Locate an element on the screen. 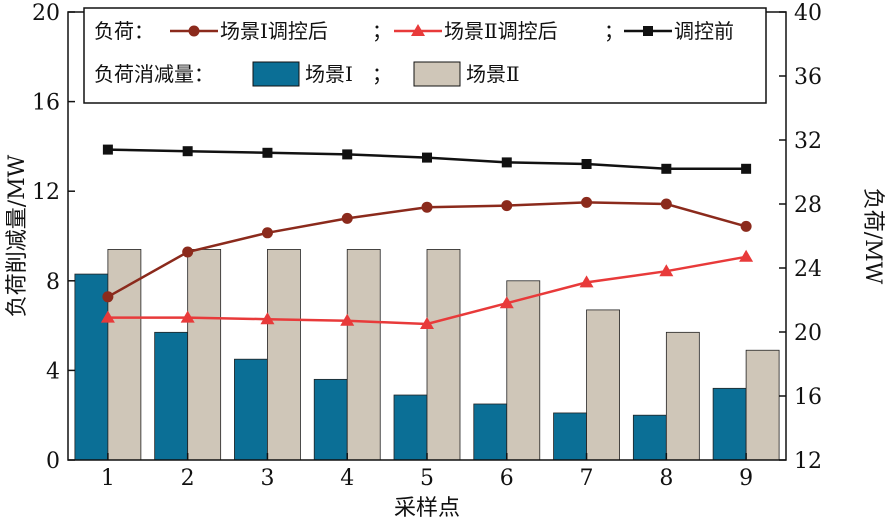  x-tick-label: 6 is located at coordinates (507, 478).